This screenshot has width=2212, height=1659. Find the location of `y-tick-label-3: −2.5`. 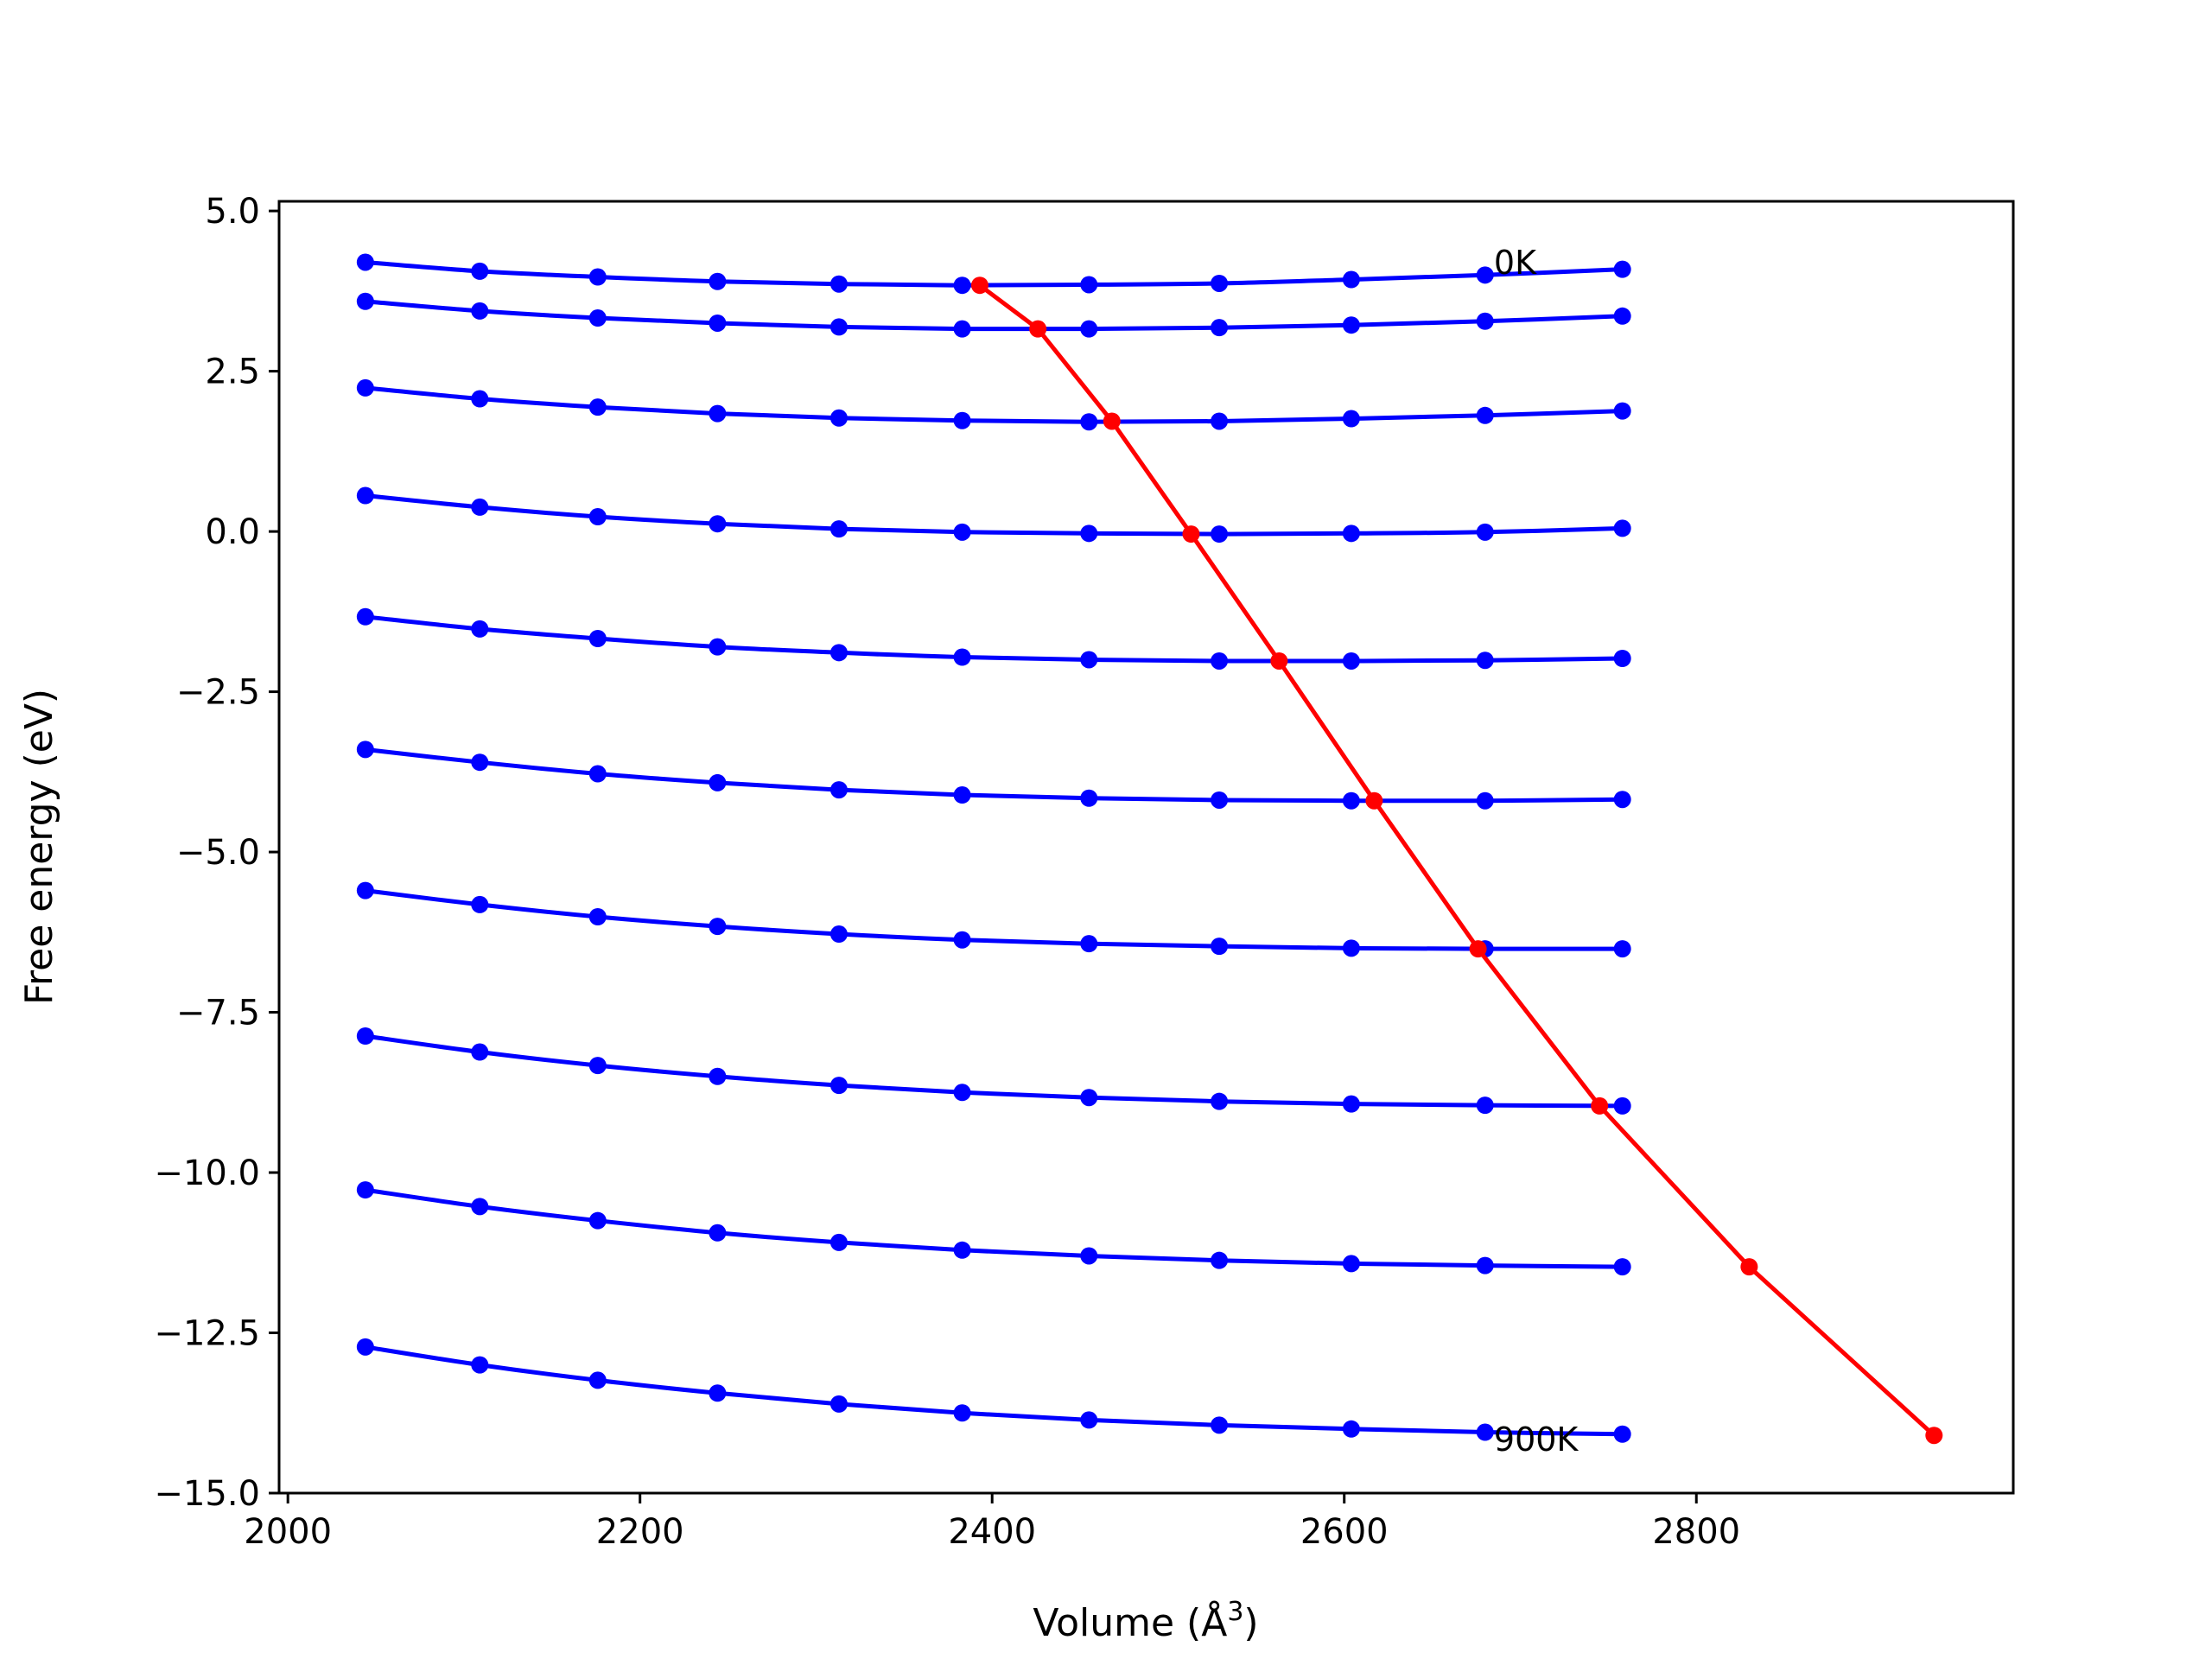

y-tick-label-3: −2.5 is located at coordinates (218, 693).